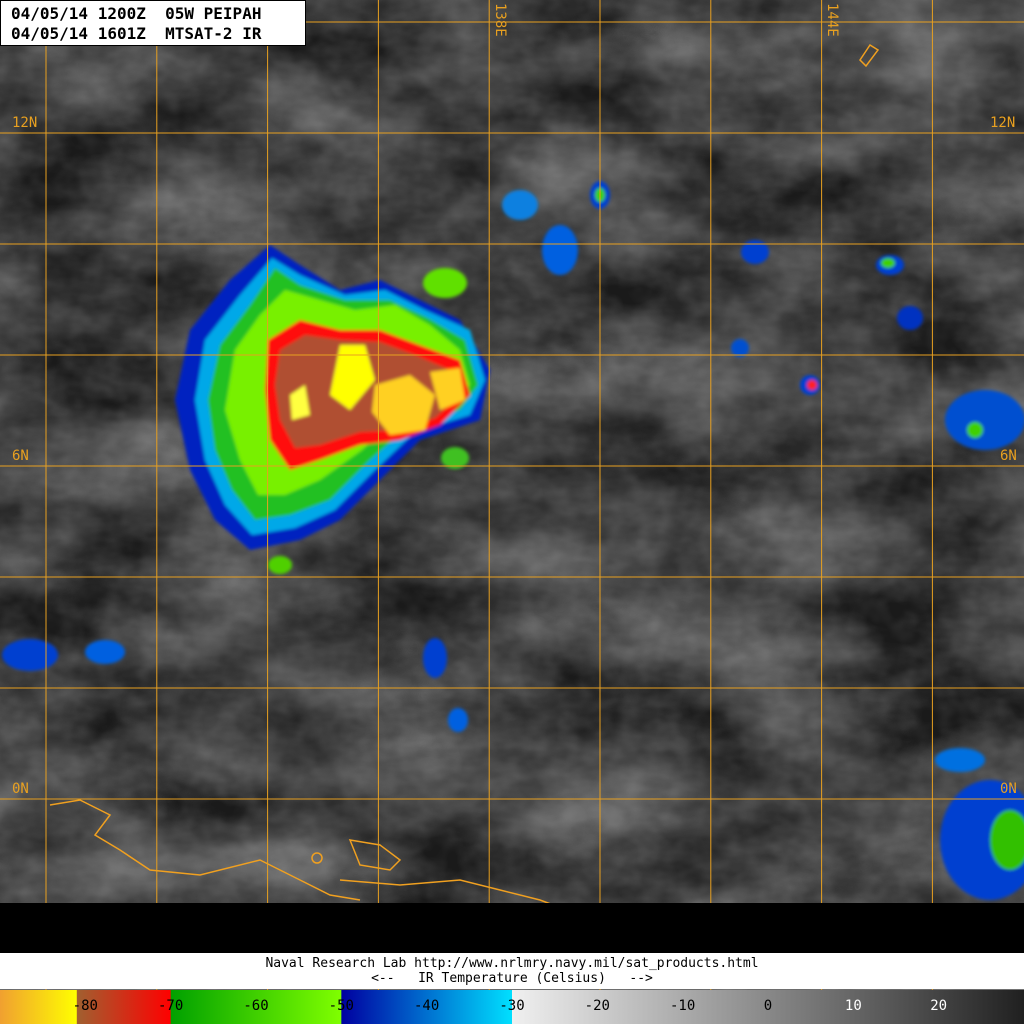 The width and height of the screenshot is (1024, 1024). I want to click on colorbar-tick-label: -20, so click(597, 1006).